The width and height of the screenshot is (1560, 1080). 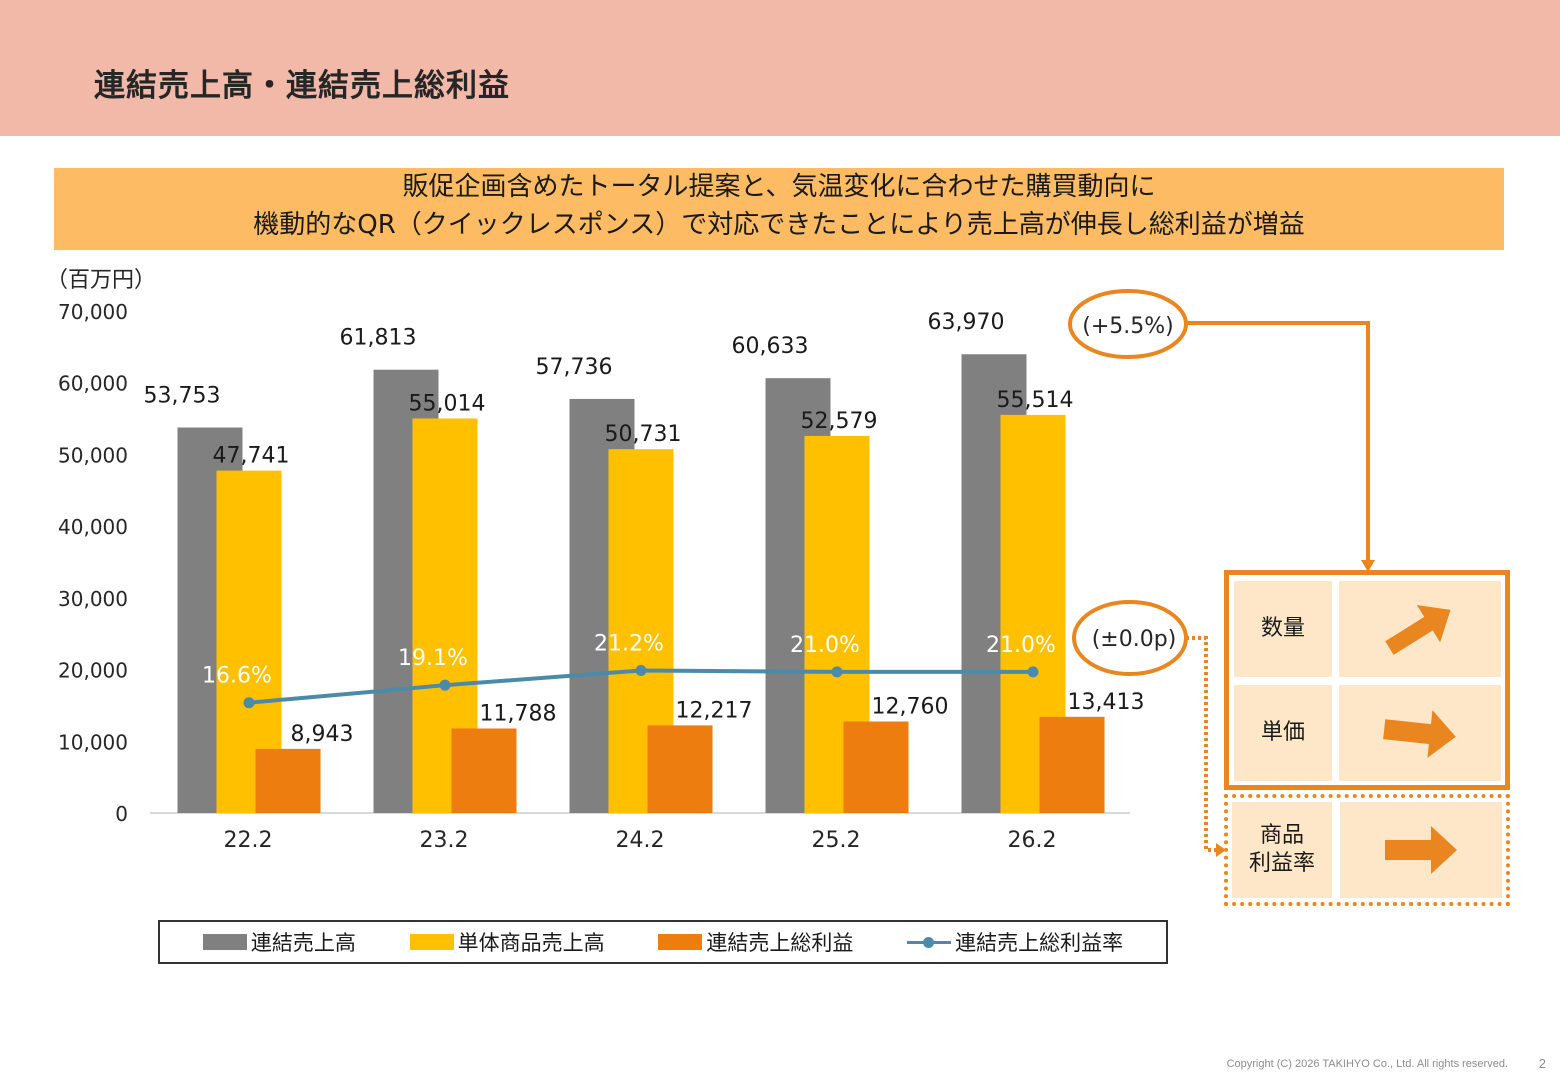 What do you see at coordinates (1281, 835) in the screenshot?
I see `factor-margin-label-line1: 商品` at bounding box center [1281, 835].